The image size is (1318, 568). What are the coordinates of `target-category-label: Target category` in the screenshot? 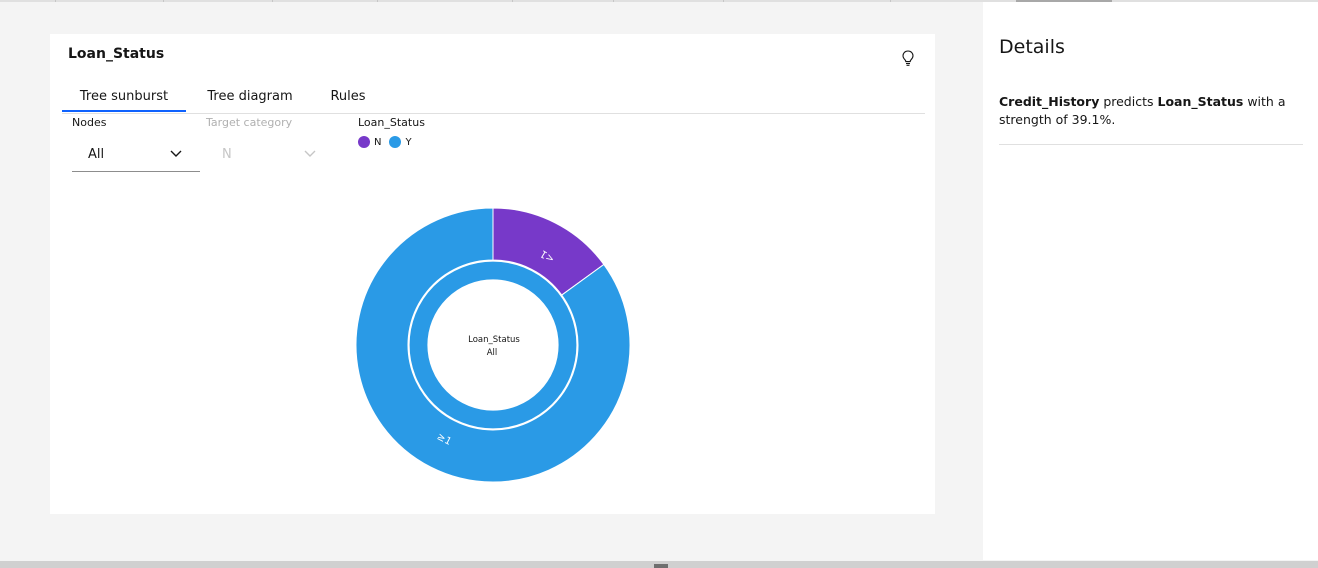 It's located at (249, 122).